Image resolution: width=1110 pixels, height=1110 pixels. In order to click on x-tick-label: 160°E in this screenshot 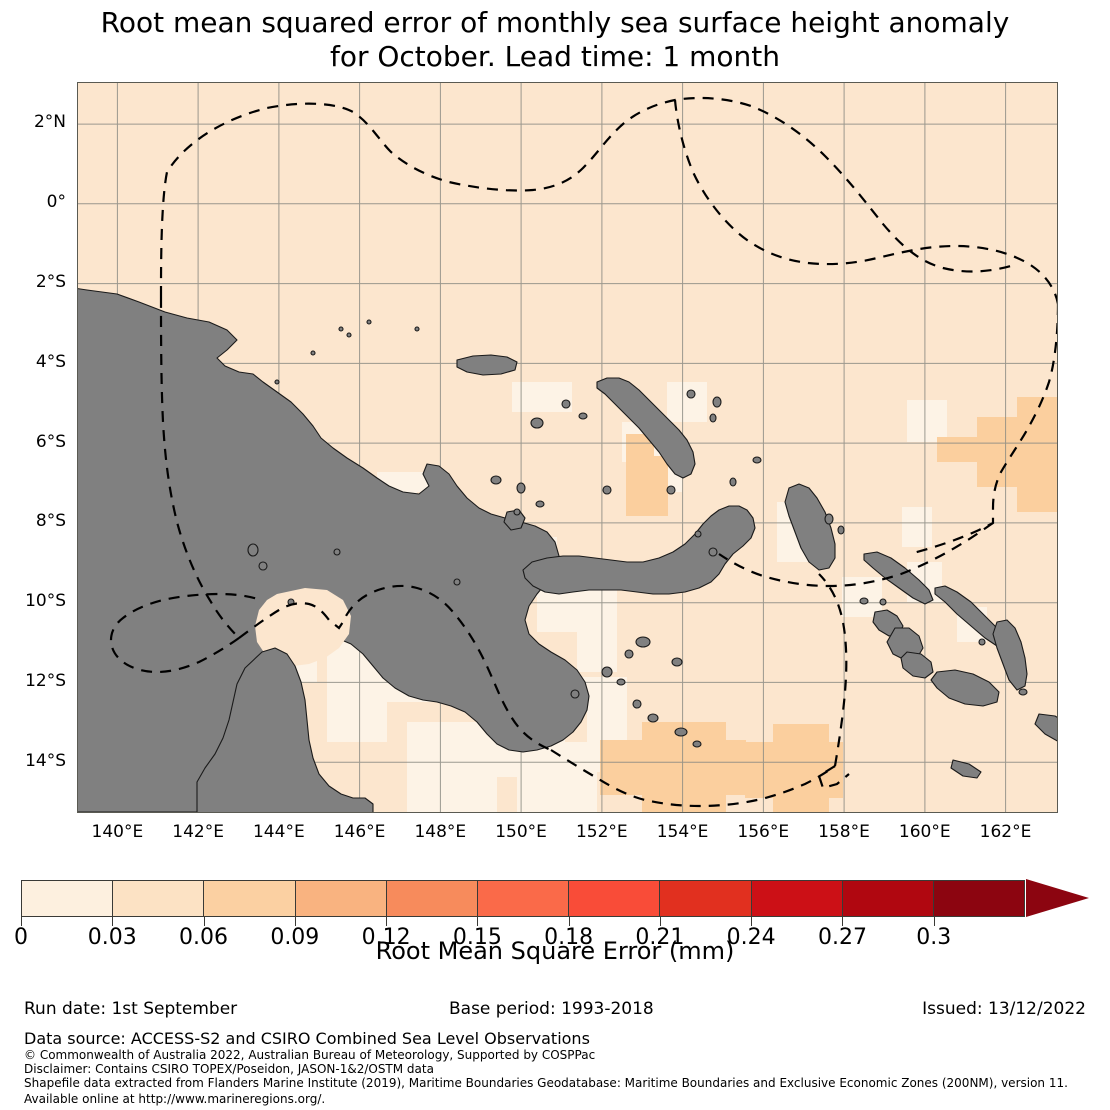, I will do `click(924, 832)`.